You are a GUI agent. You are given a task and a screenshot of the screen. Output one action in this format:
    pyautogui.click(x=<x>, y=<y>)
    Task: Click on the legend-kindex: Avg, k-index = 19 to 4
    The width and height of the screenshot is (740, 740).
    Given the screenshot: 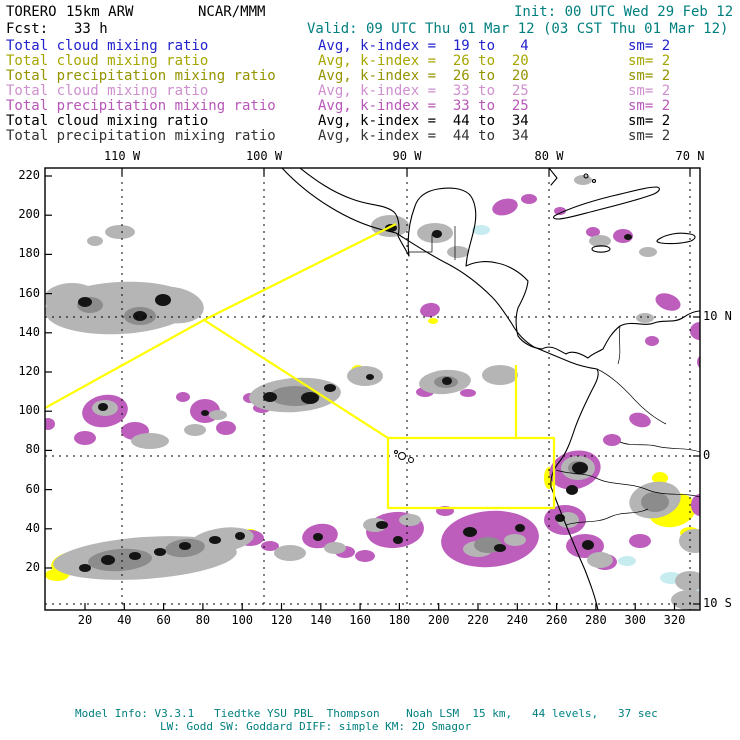 What is the action you would take?
    pyautogui.click(x=423, y=46)
    